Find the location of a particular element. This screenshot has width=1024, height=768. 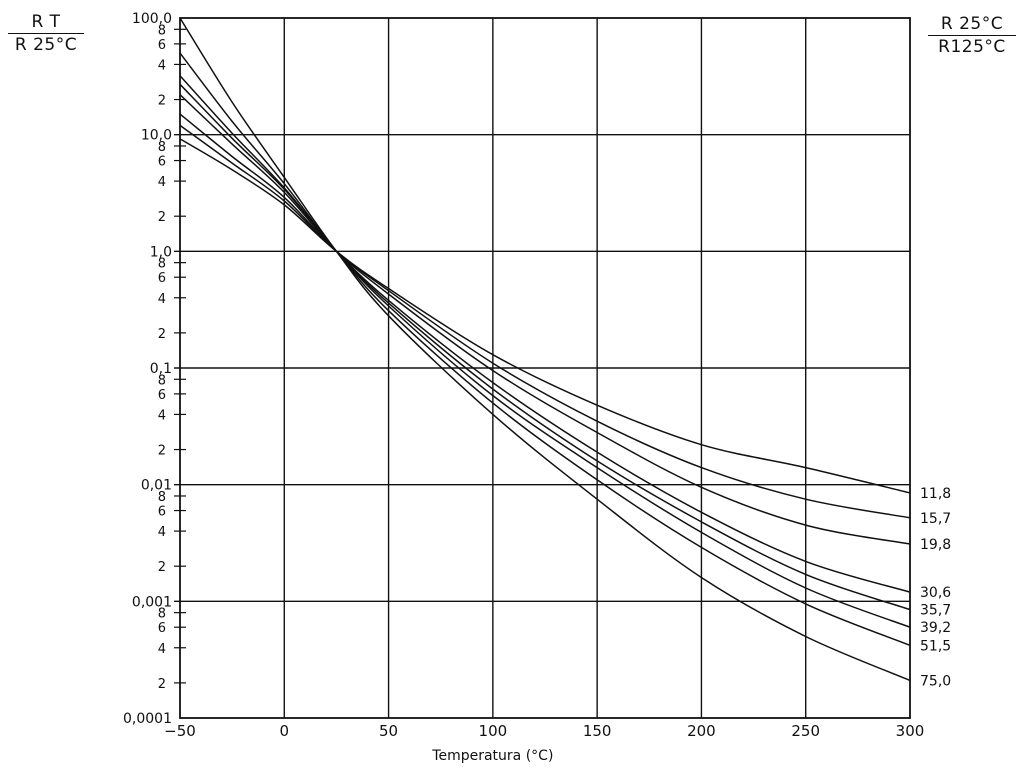

series-label: 35,7 is located at coordinates (935, 611).